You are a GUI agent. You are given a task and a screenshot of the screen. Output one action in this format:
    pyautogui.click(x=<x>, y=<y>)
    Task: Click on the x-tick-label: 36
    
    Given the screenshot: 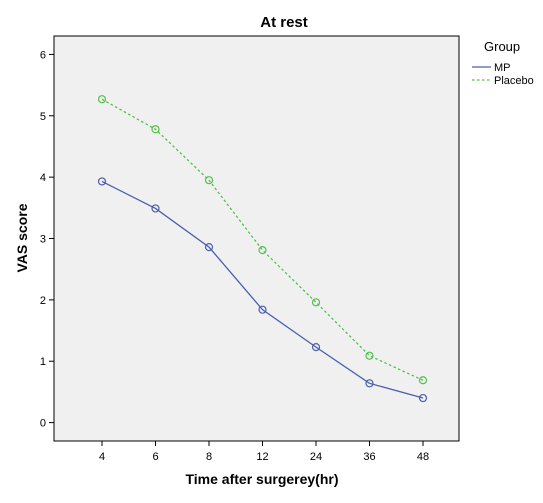 What is the action you would take?
    pyautogui.click(x=369, y=457)
    